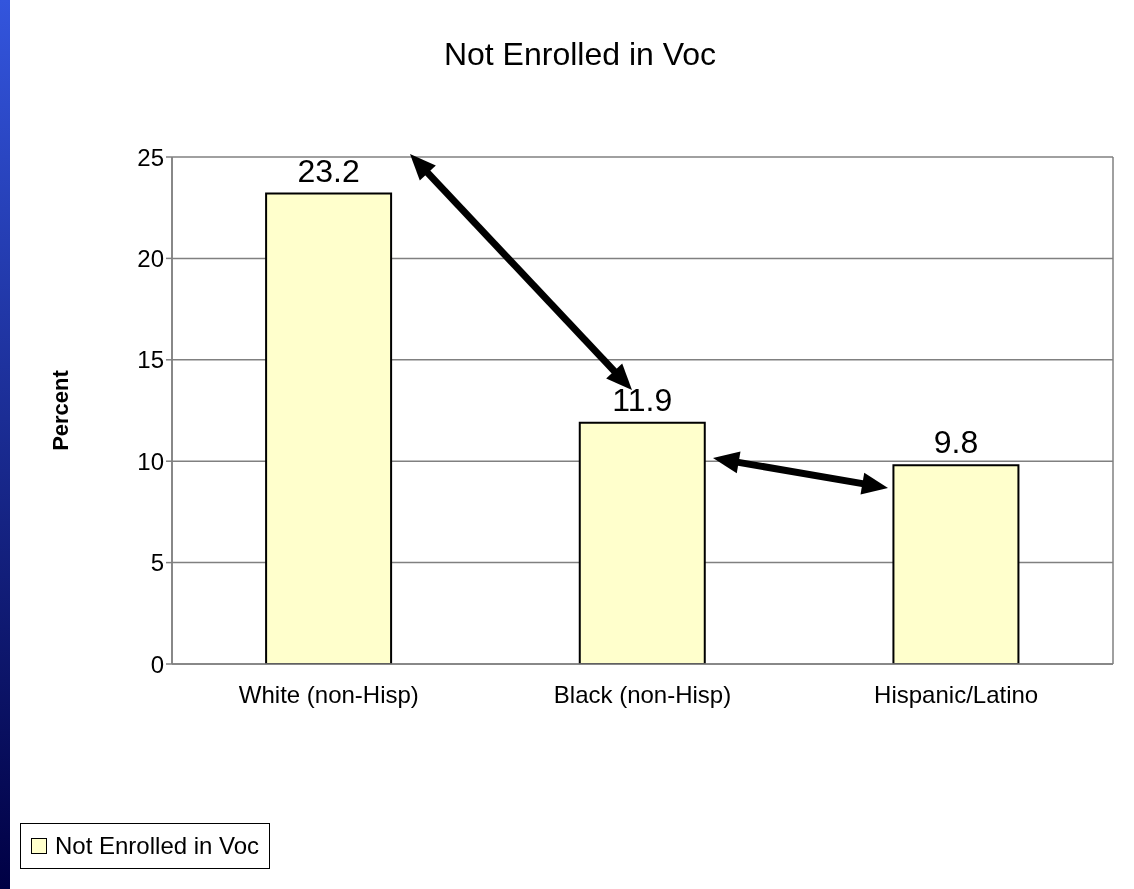 This screenshot has height=889, width=1134. What do you see at coordinates (150, 157) in the screenshot?
I see `y-tick-label: 25` at bounding box center [150, 157].